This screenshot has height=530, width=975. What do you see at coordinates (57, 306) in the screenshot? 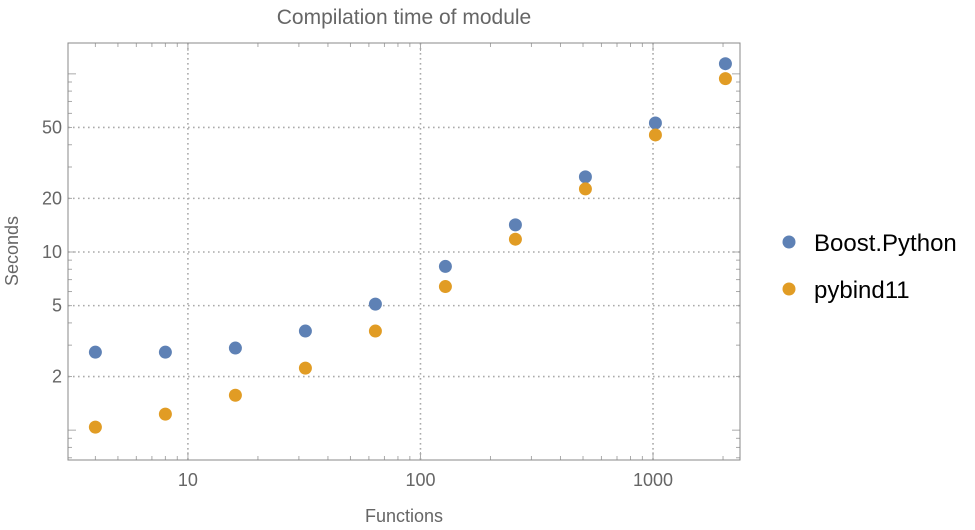
I see `y-tick-label: 5` at bounding box center [57, 306].